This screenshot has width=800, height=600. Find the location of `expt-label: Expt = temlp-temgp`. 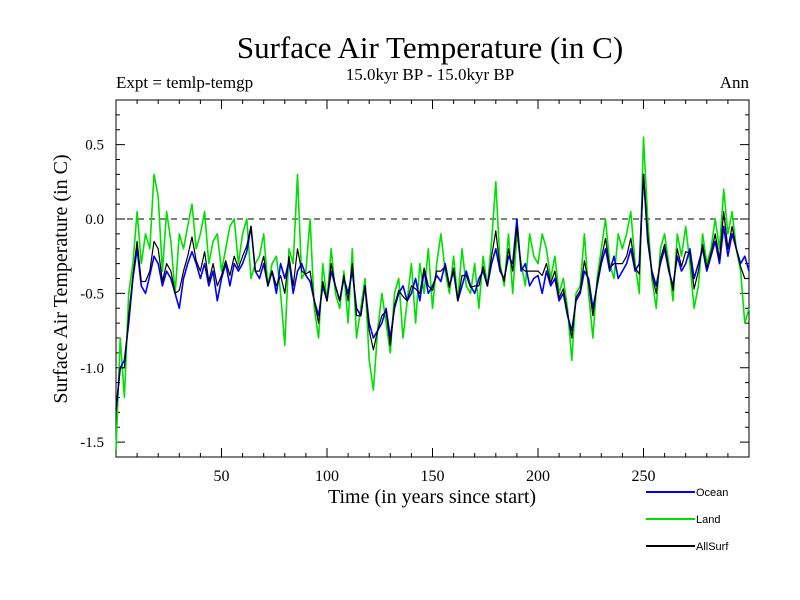

expt-label: Expt = temlp-temgp is located at coordinates (184, 82).